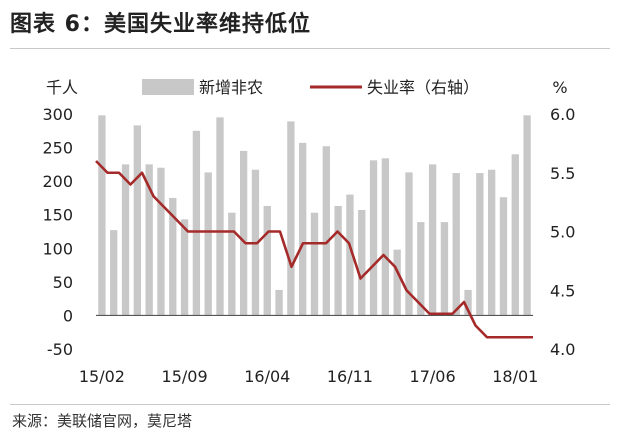  What do you see at coordinates (310, 404) in the screenshot?
I see `source-divider` at bounding box center [310, 404].